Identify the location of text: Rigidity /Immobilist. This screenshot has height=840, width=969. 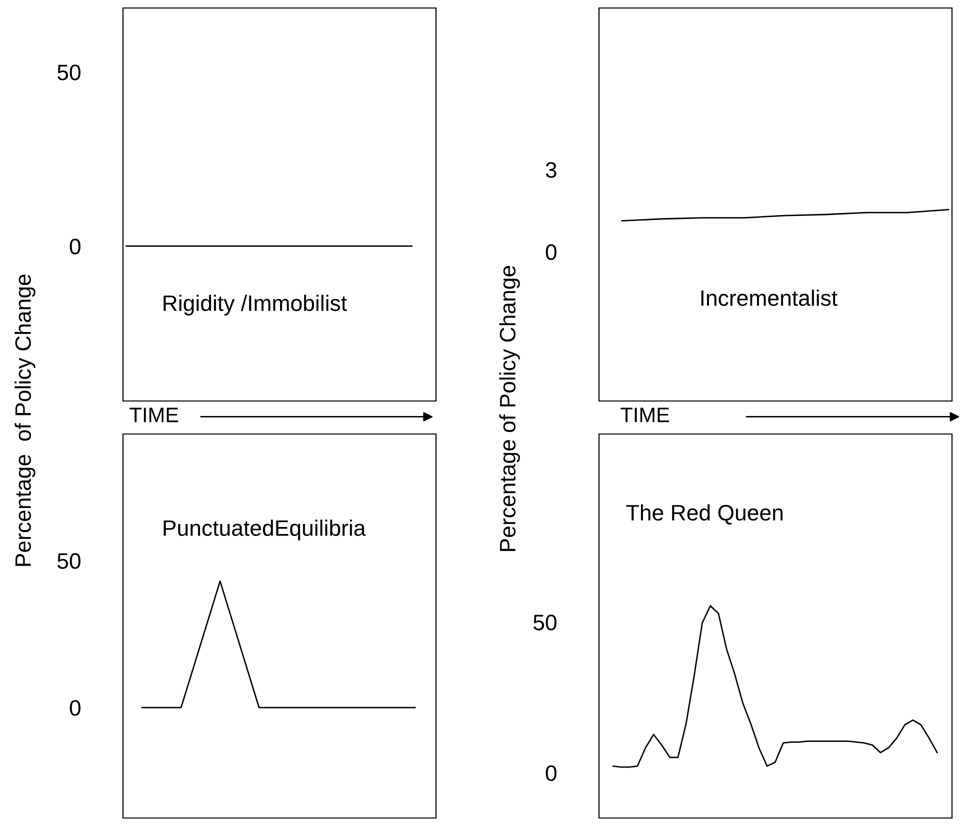
(255, 305).